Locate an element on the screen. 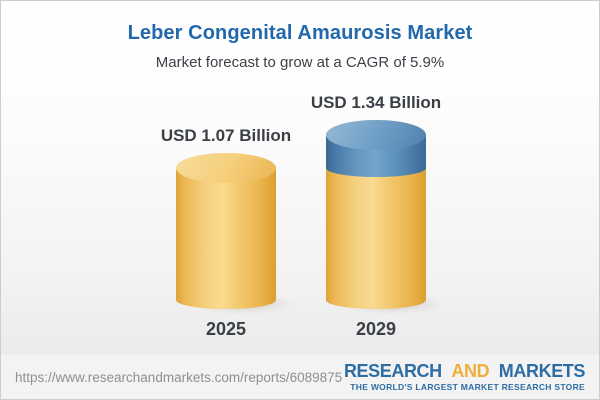 This screenshot has height=400, width=600. brand-logo-wordmark: RESEARCH AND MARKETS is located at coordinates (464, 371).